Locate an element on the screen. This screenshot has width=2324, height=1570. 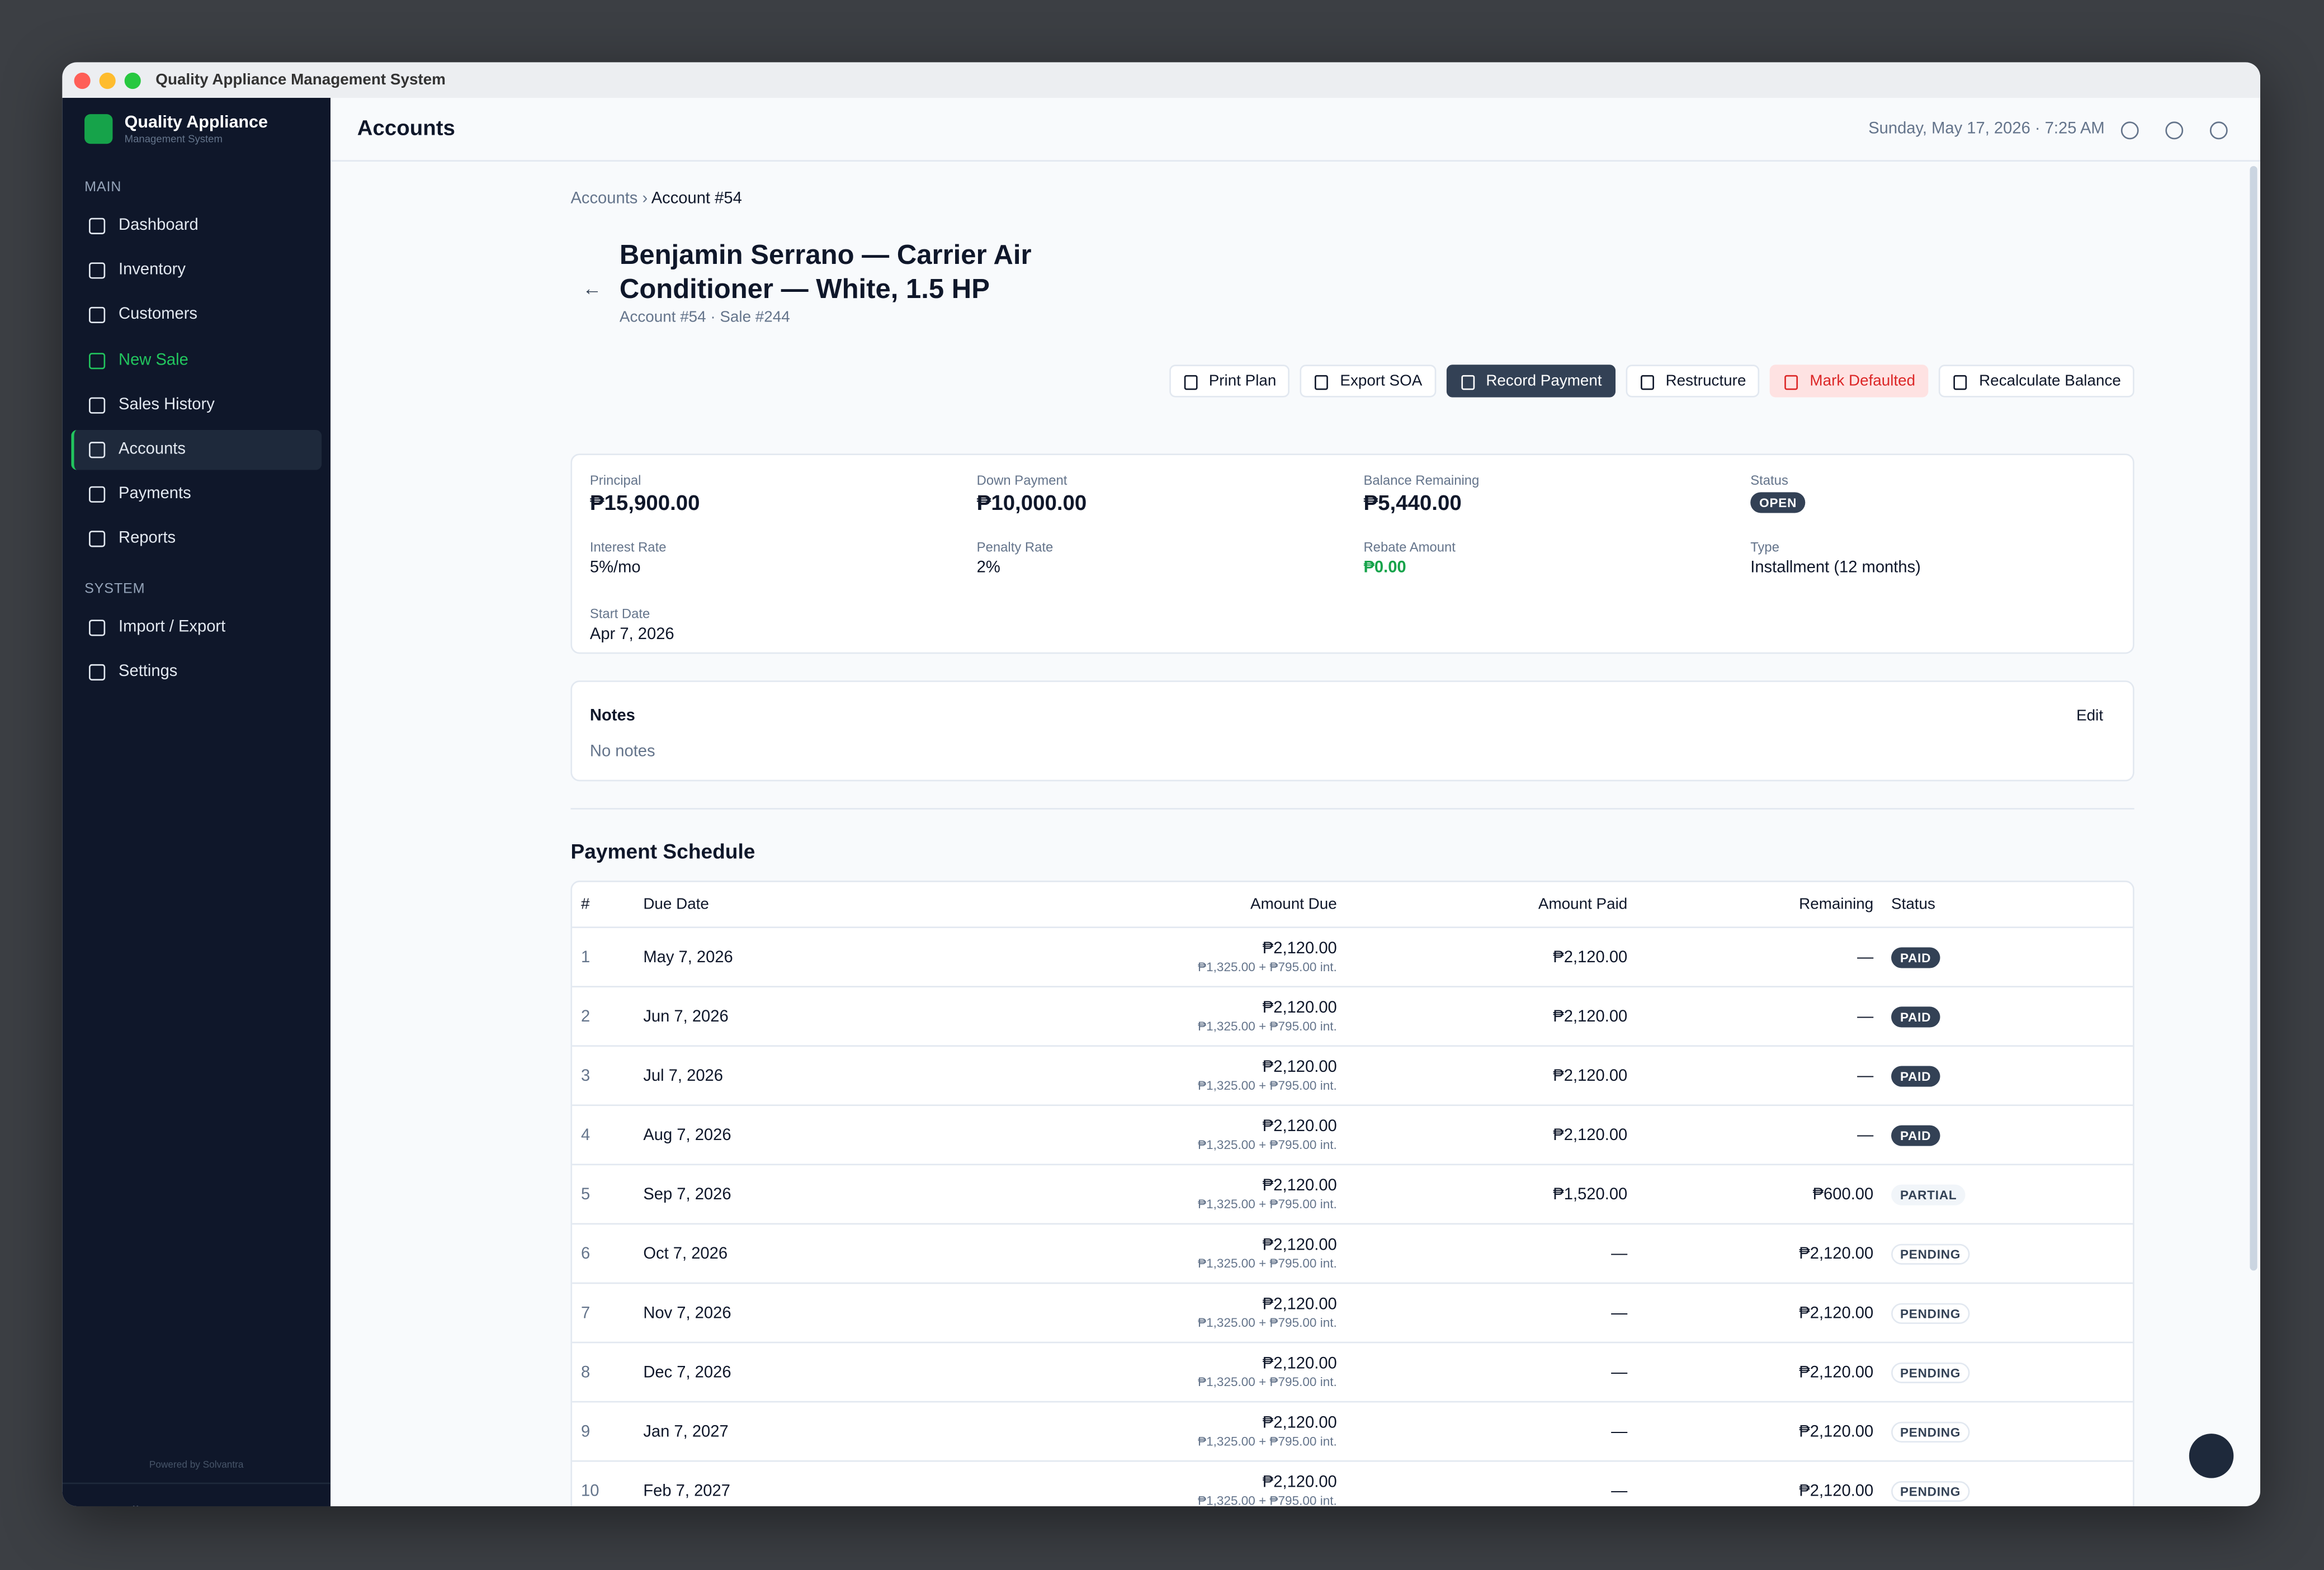
nav-label: New Sale is located at coordinates (153, 360).